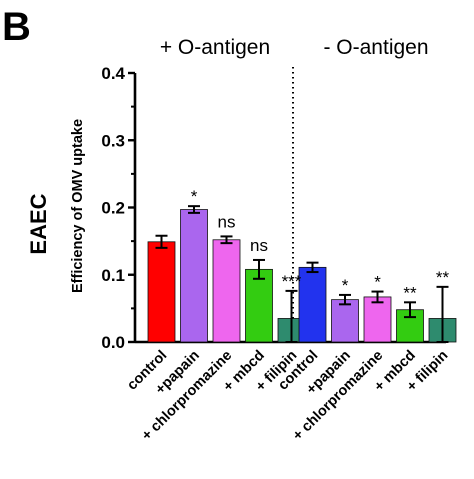 This screenshot has height=479, width=474. I want to click on y-axis-label: Efficiency of OMV uptake, so click(78, 206).